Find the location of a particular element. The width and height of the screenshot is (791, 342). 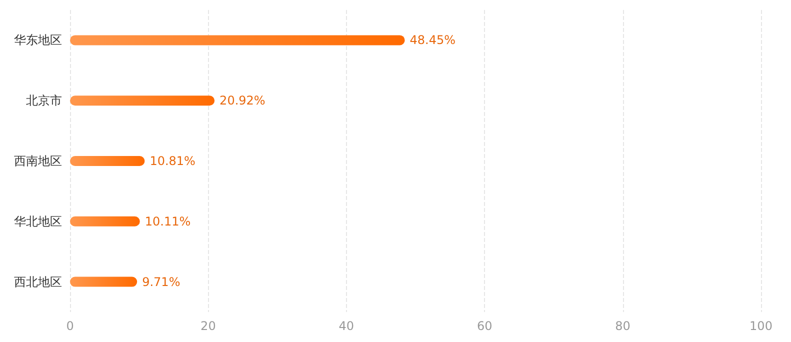

y-tick-label: 西南地区 is located at coordinates (38, 161).